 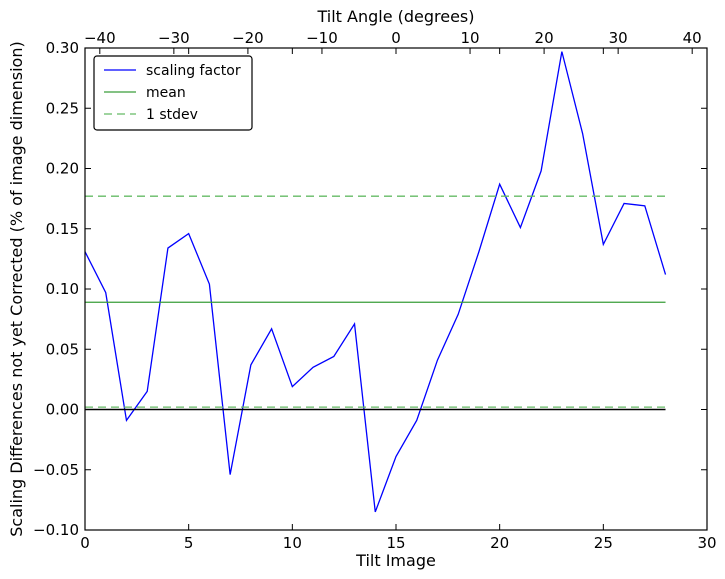 What do you see at coordinates (395, 560) in the screenshot?
I see `x-axis-label: Tilt Image` at bounding box center [395, 560].